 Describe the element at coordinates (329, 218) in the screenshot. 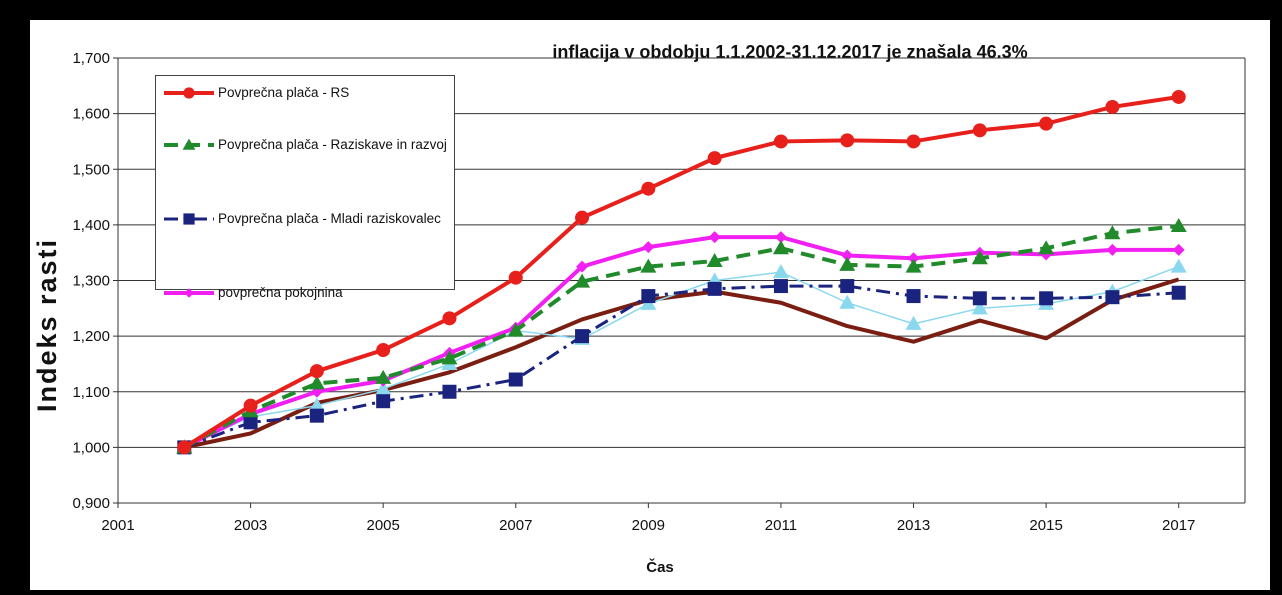

I see `legend-label: Povprečna plača - Mladi raziskovalec` at that location.